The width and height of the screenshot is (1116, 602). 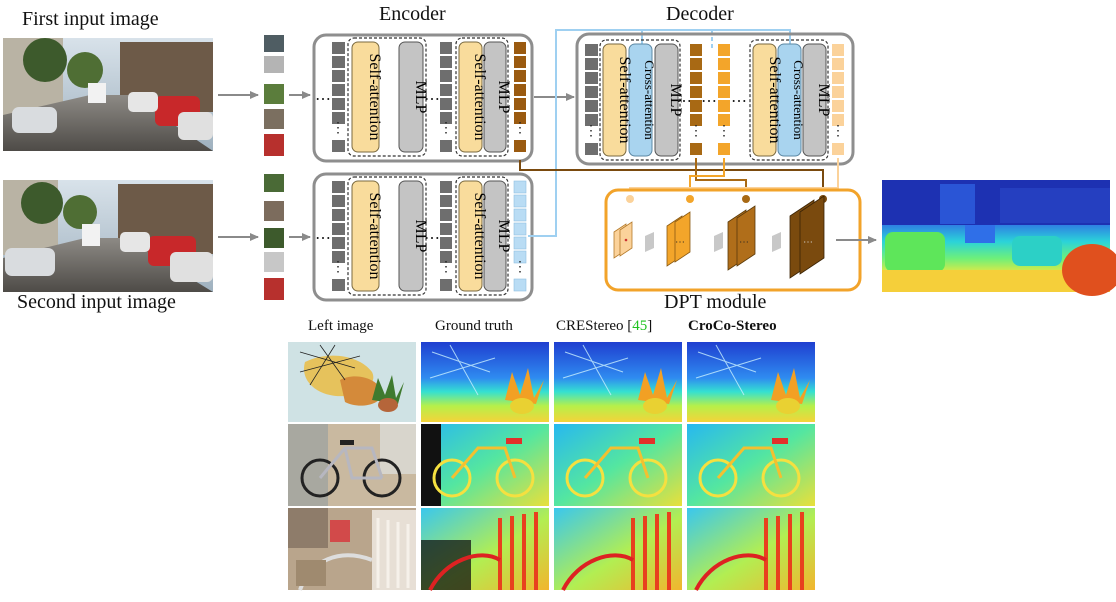 What do you see at coordinates (640, 326) in the screenshot?
I see `citation-number: 45` at bounding box center [640, 326].